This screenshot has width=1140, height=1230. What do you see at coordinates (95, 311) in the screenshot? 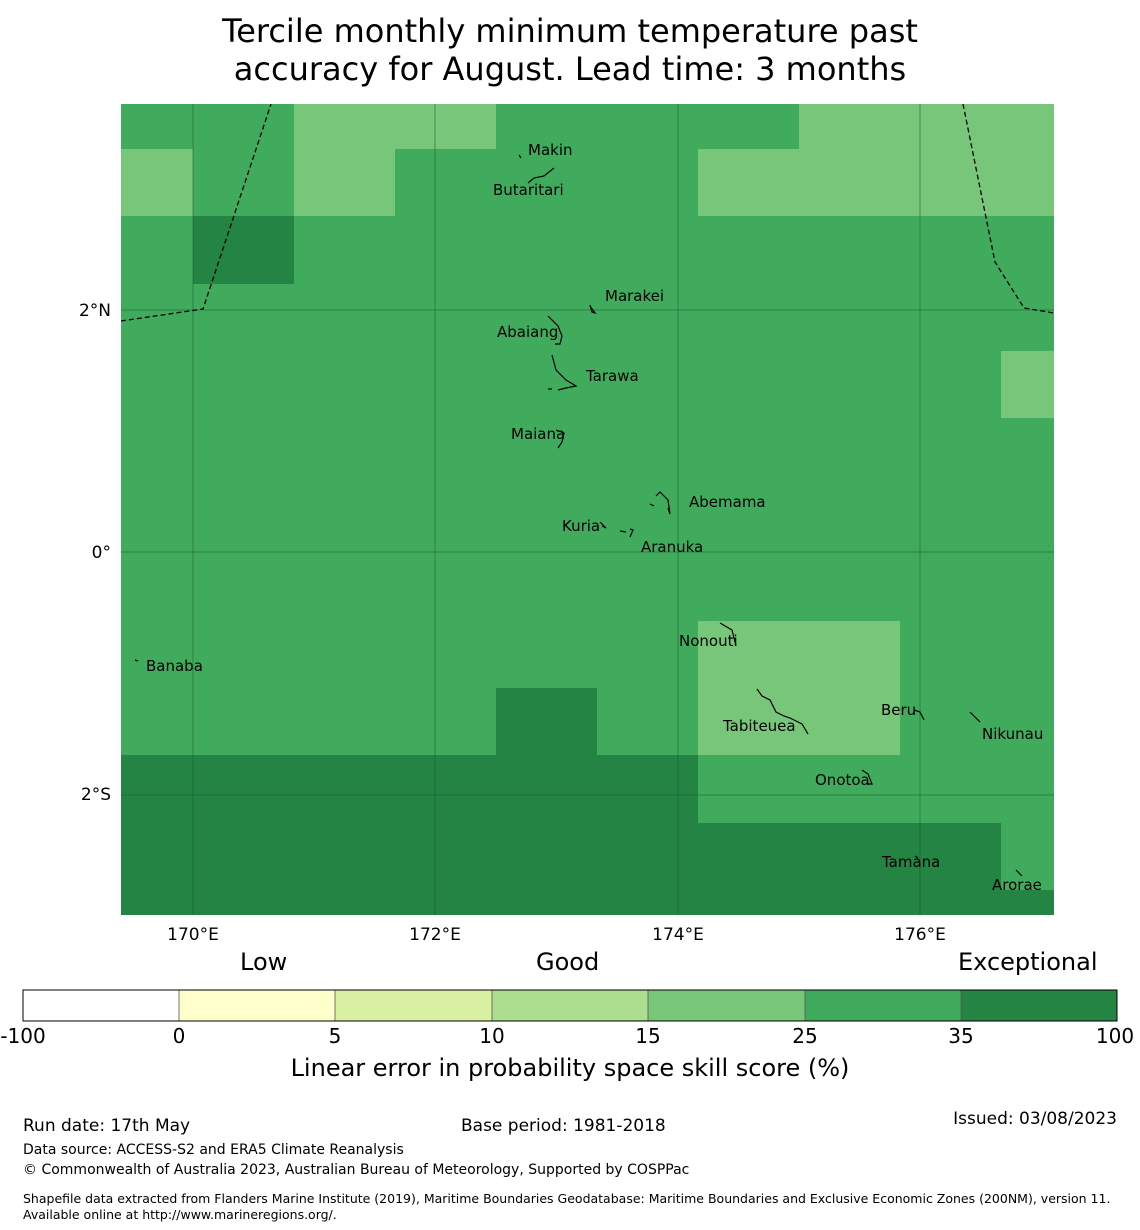
I see `lat-label-2n: 2°N` at bounding box center [95, 311].